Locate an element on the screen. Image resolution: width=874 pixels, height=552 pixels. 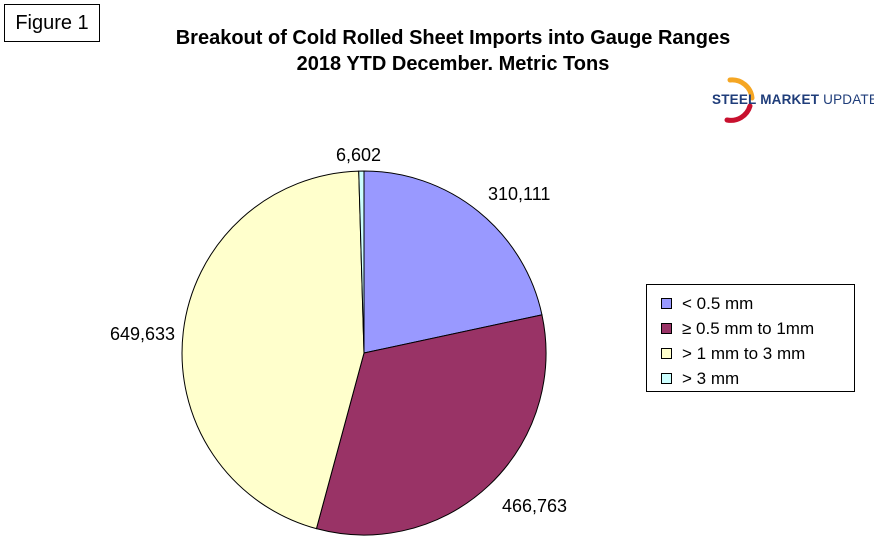
legend-label: ≥ 0.5 mm to 1mm is located at coordinates (748, 328).